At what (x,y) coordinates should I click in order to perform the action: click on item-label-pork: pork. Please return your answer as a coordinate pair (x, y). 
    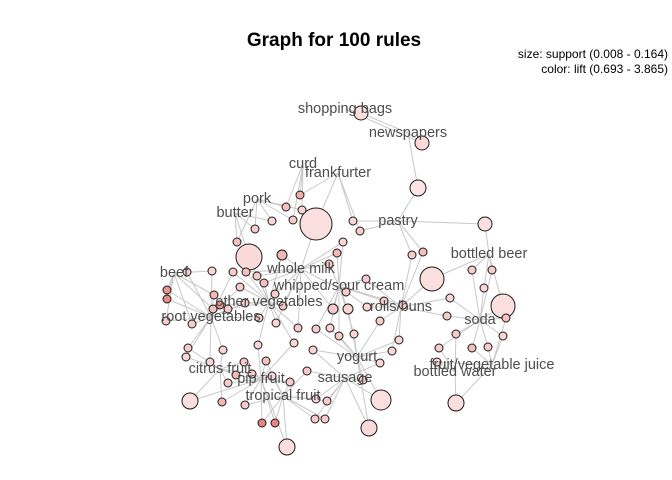
    Looking at the image, I should click on (257, 199).